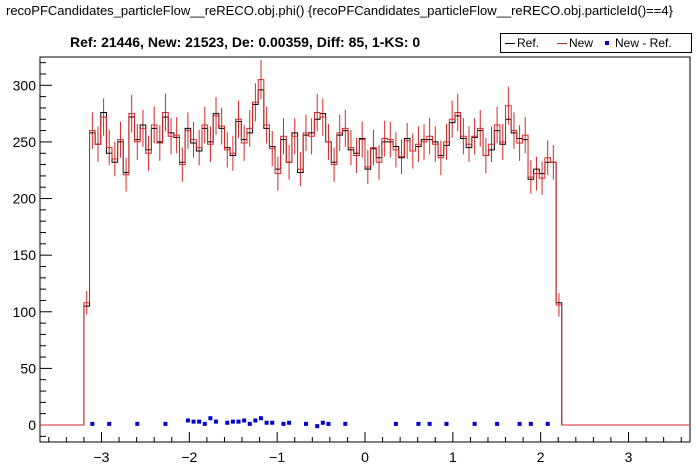 This screenshot has width=696, height=472. Describe the element at coordinates (629, 457) in the screenshot. I see `x-tick-label: 3` at that location.